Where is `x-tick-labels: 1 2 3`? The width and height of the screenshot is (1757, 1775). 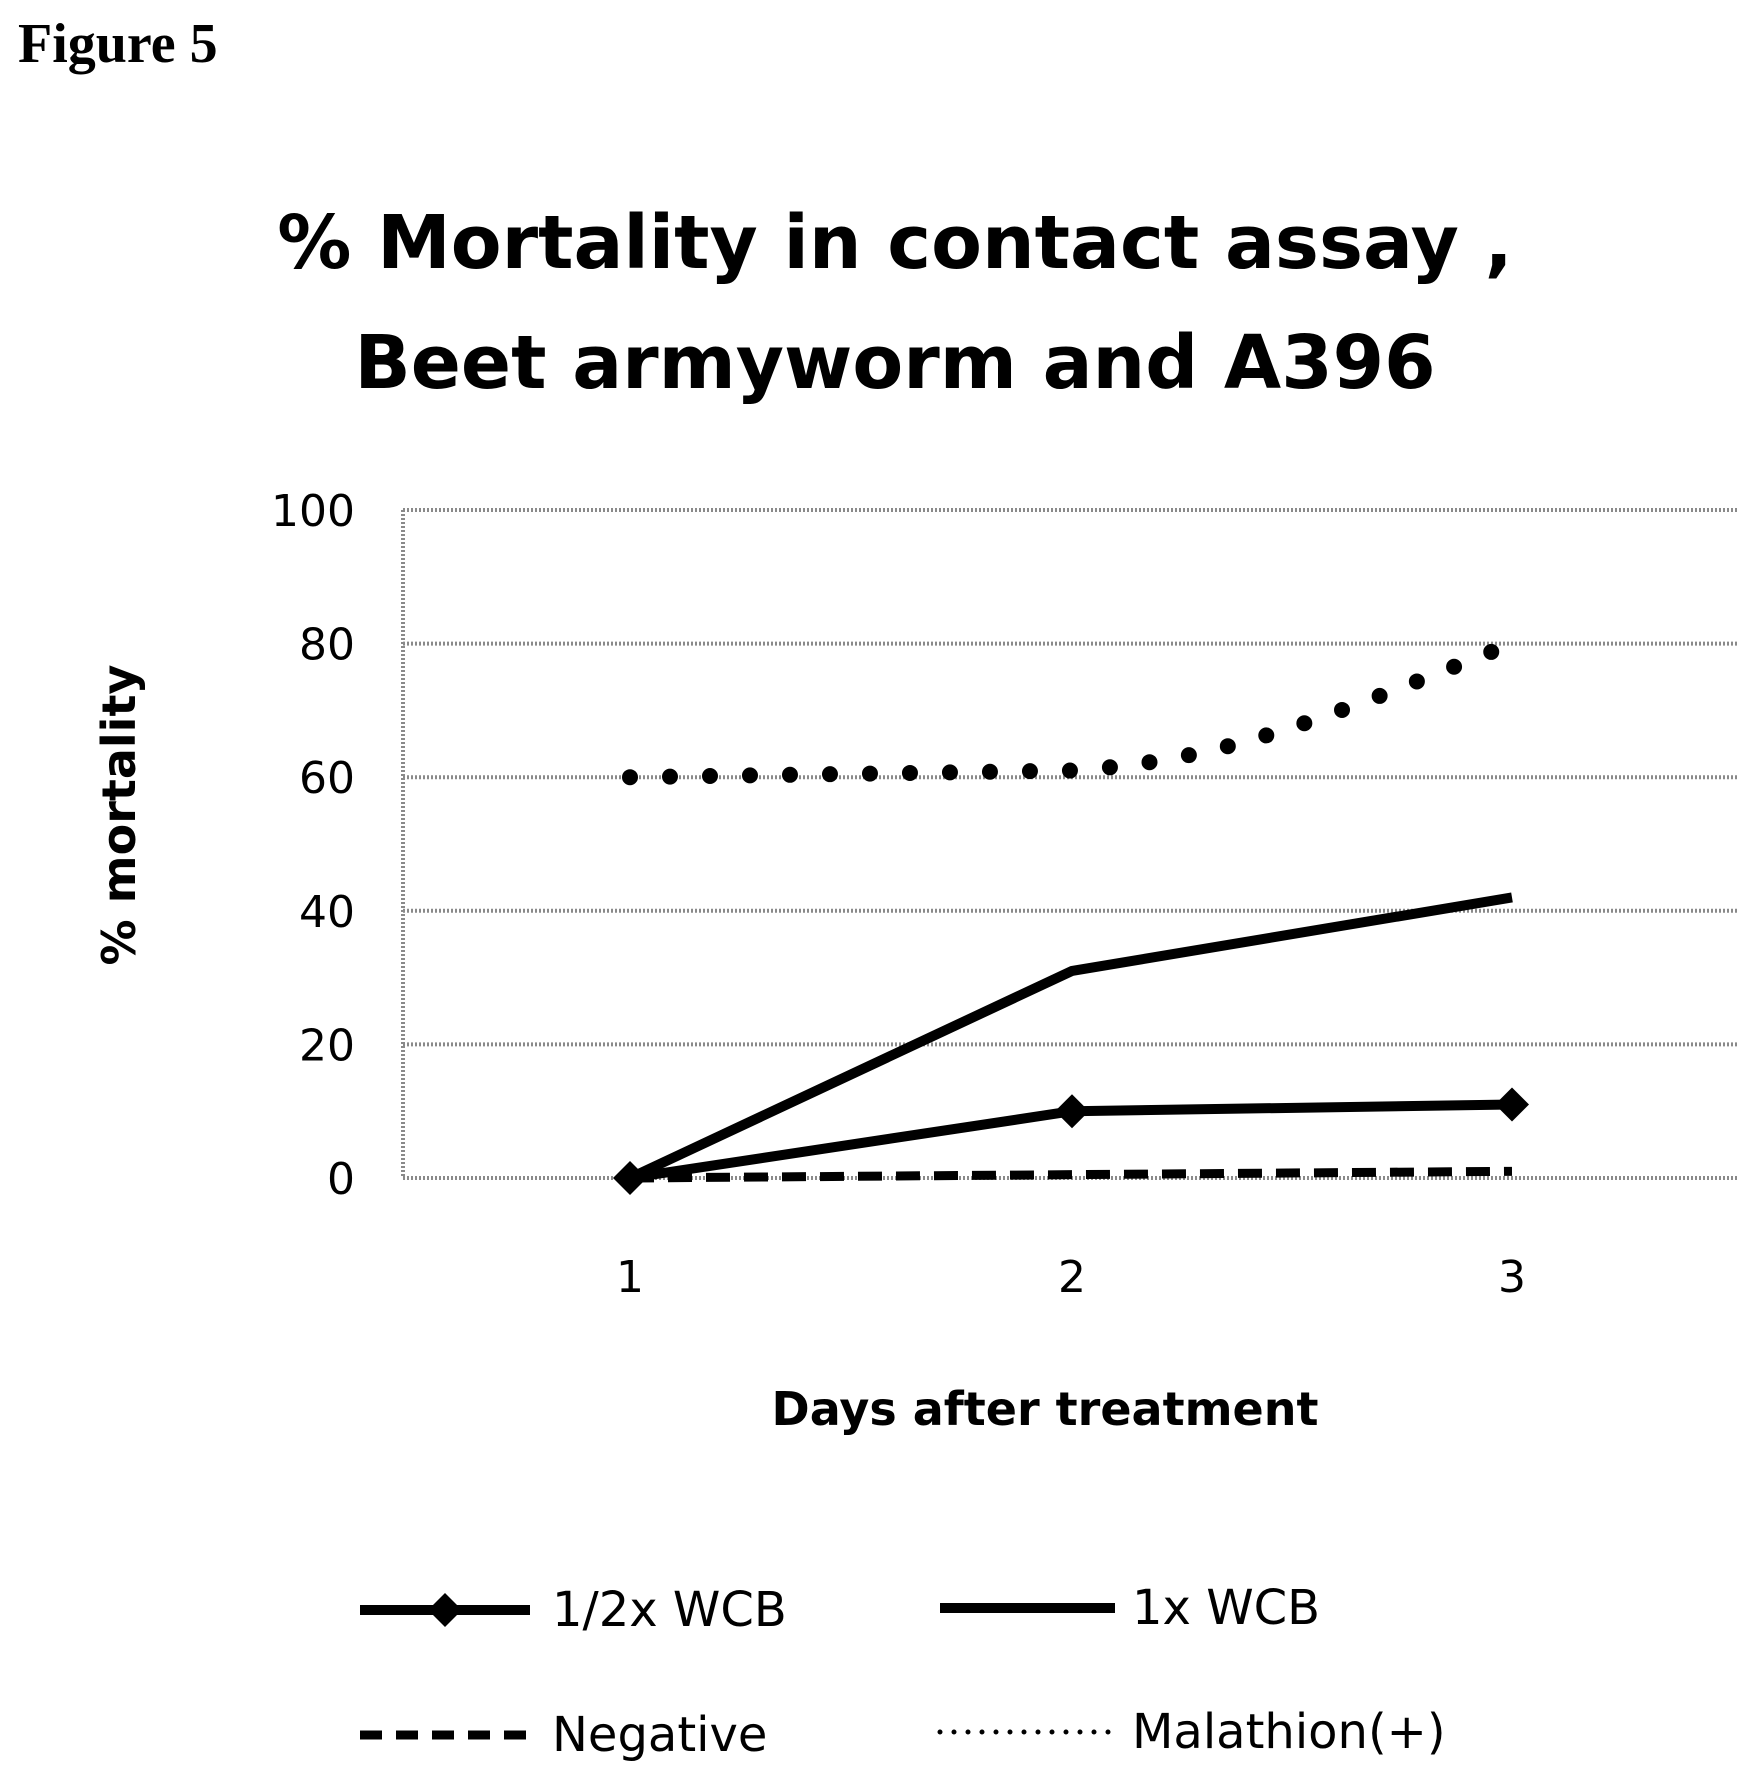 x-tick-labels: 1 2 3 is located at coordinates (1071, 1277).